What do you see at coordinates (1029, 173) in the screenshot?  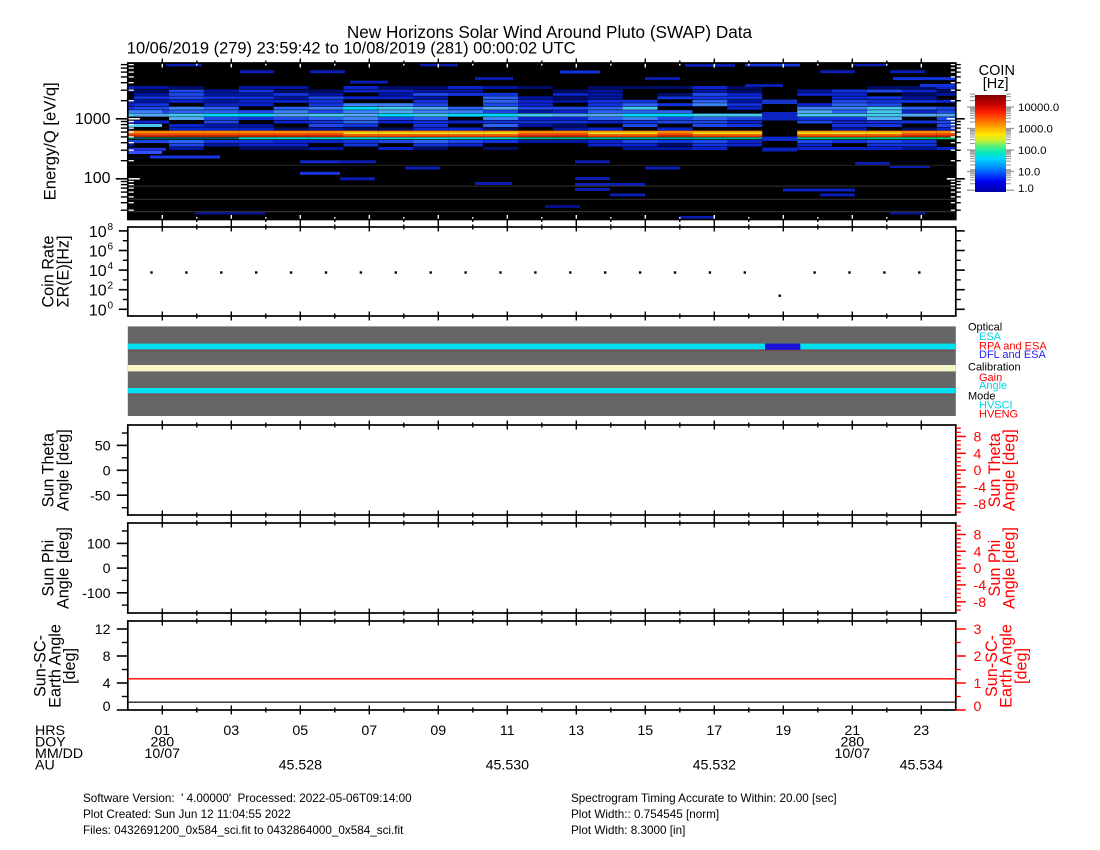 I see `svg-text: 10.0` at bounding box center [1029, 173].